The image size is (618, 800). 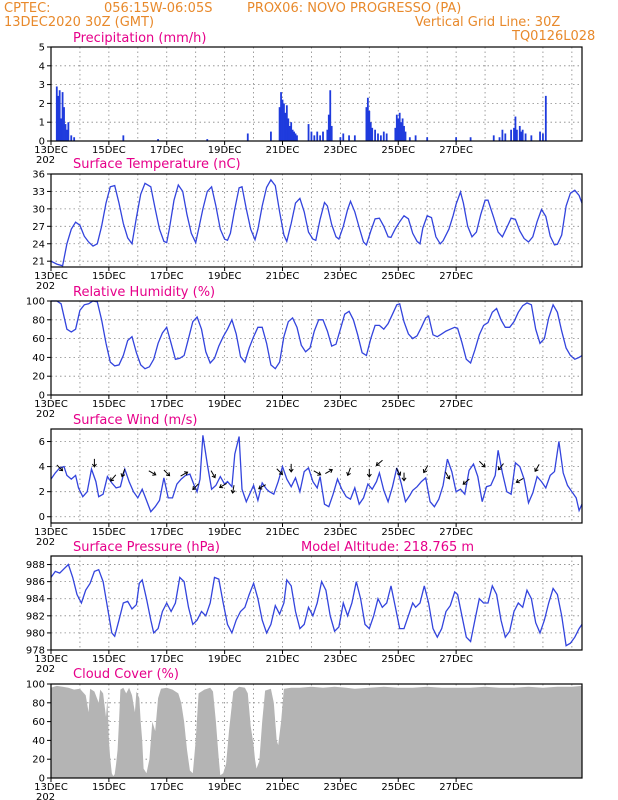 What do you see at coordinates (38, 722) in the screenshot?
I see `cloud-ytick-label: 60` at bounding box center [38, 722].